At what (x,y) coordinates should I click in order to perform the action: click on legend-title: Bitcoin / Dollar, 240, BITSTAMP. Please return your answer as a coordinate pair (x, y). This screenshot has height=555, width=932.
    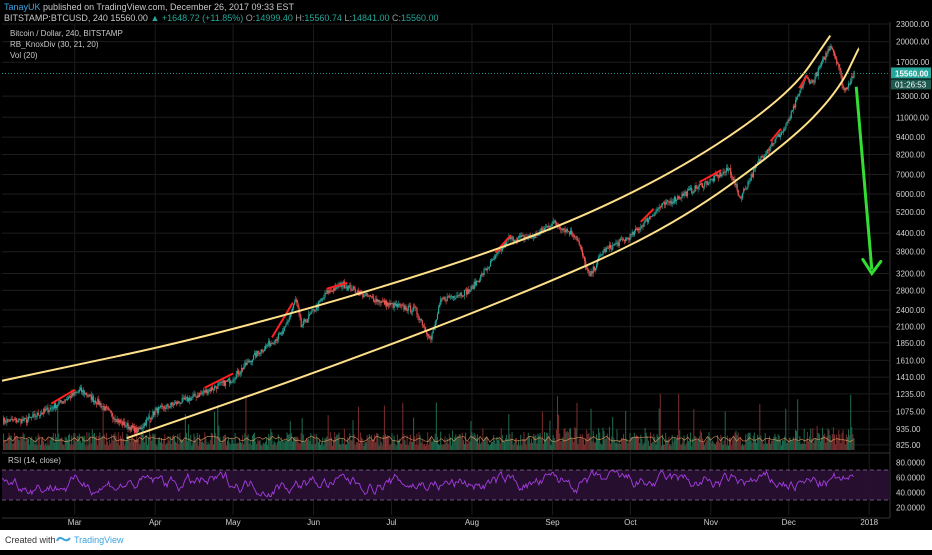
    Looking at the image, I should click on (66, 33).